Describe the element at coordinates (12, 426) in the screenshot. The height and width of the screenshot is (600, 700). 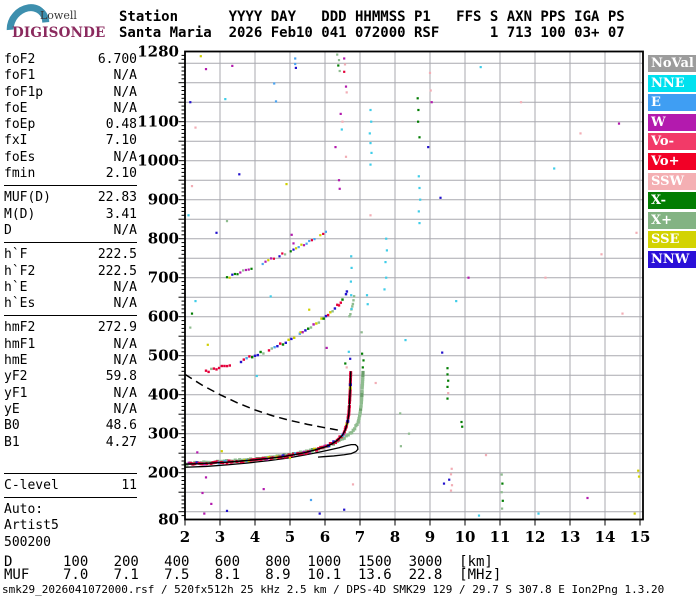
I see `param-label: B0` at that location.